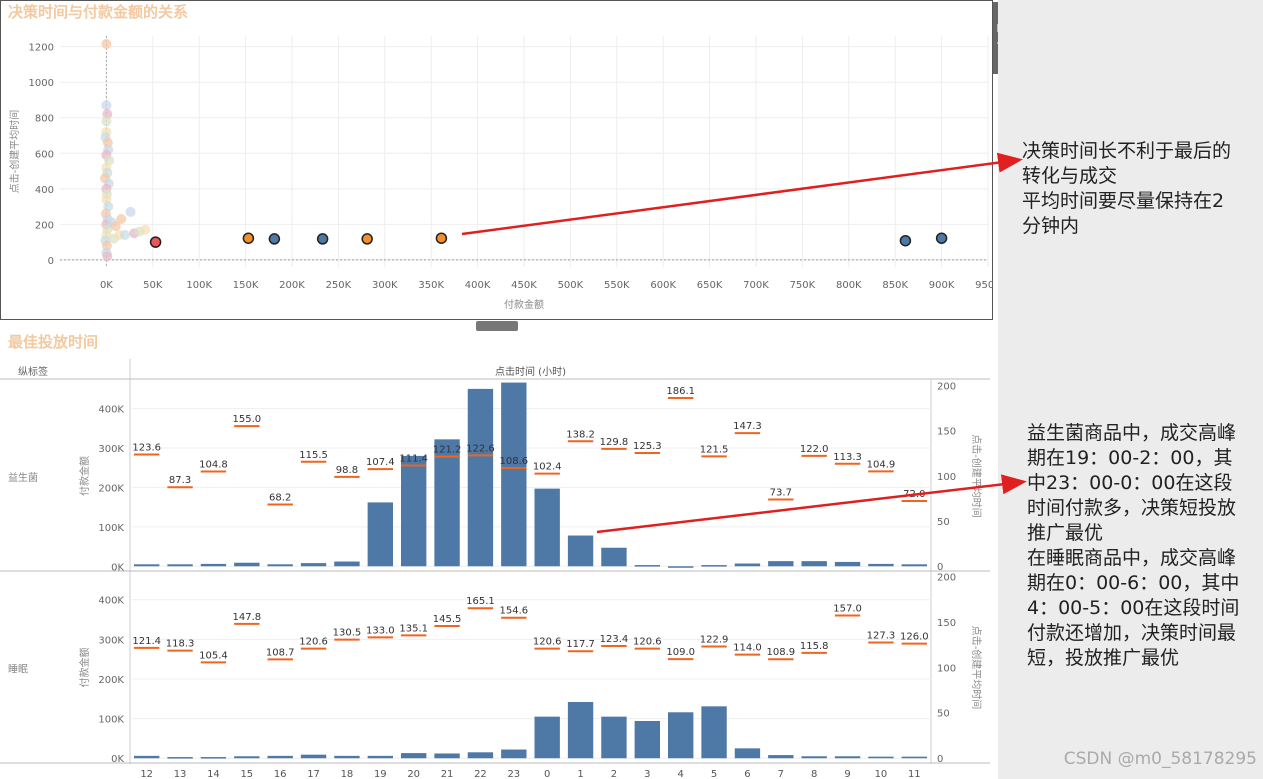  Describe the element at coordinates (942, 285) in the screenshot. I see `x-tick-label: 900K` at that location.